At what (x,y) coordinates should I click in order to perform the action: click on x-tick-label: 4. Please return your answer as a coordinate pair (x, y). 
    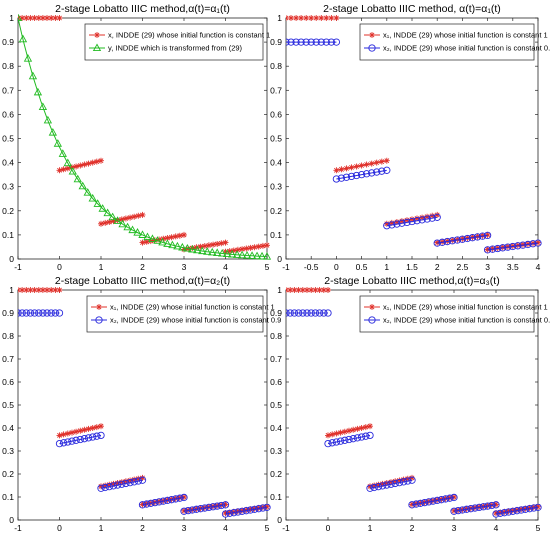
    Looking at the image, I should click on (225, 267).